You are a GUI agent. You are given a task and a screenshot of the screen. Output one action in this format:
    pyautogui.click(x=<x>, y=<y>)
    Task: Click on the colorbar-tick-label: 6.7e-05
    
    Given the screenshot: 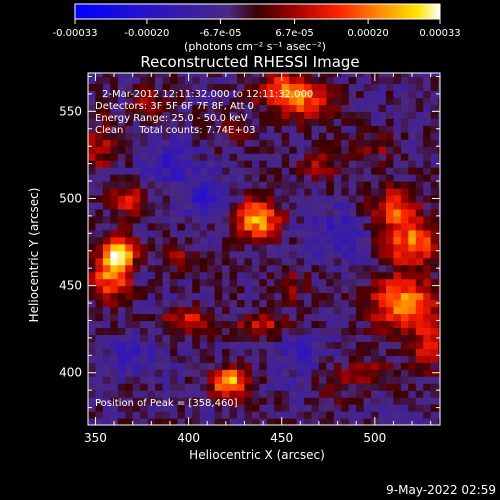 What is the action you would take?
    pyautogui.click(x=294, y=33)
    